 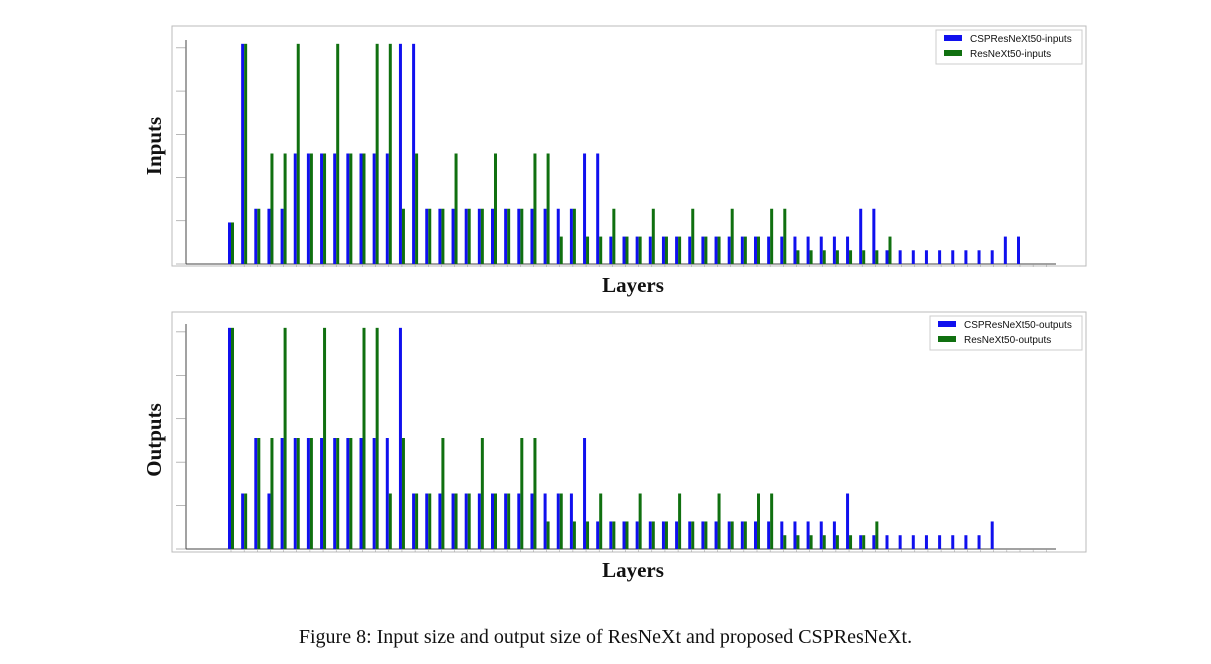 I want to click on outputs-legend: CSPResNeXt50-outputs ResNeXt50-outputs, so click(x=1006, y=333).